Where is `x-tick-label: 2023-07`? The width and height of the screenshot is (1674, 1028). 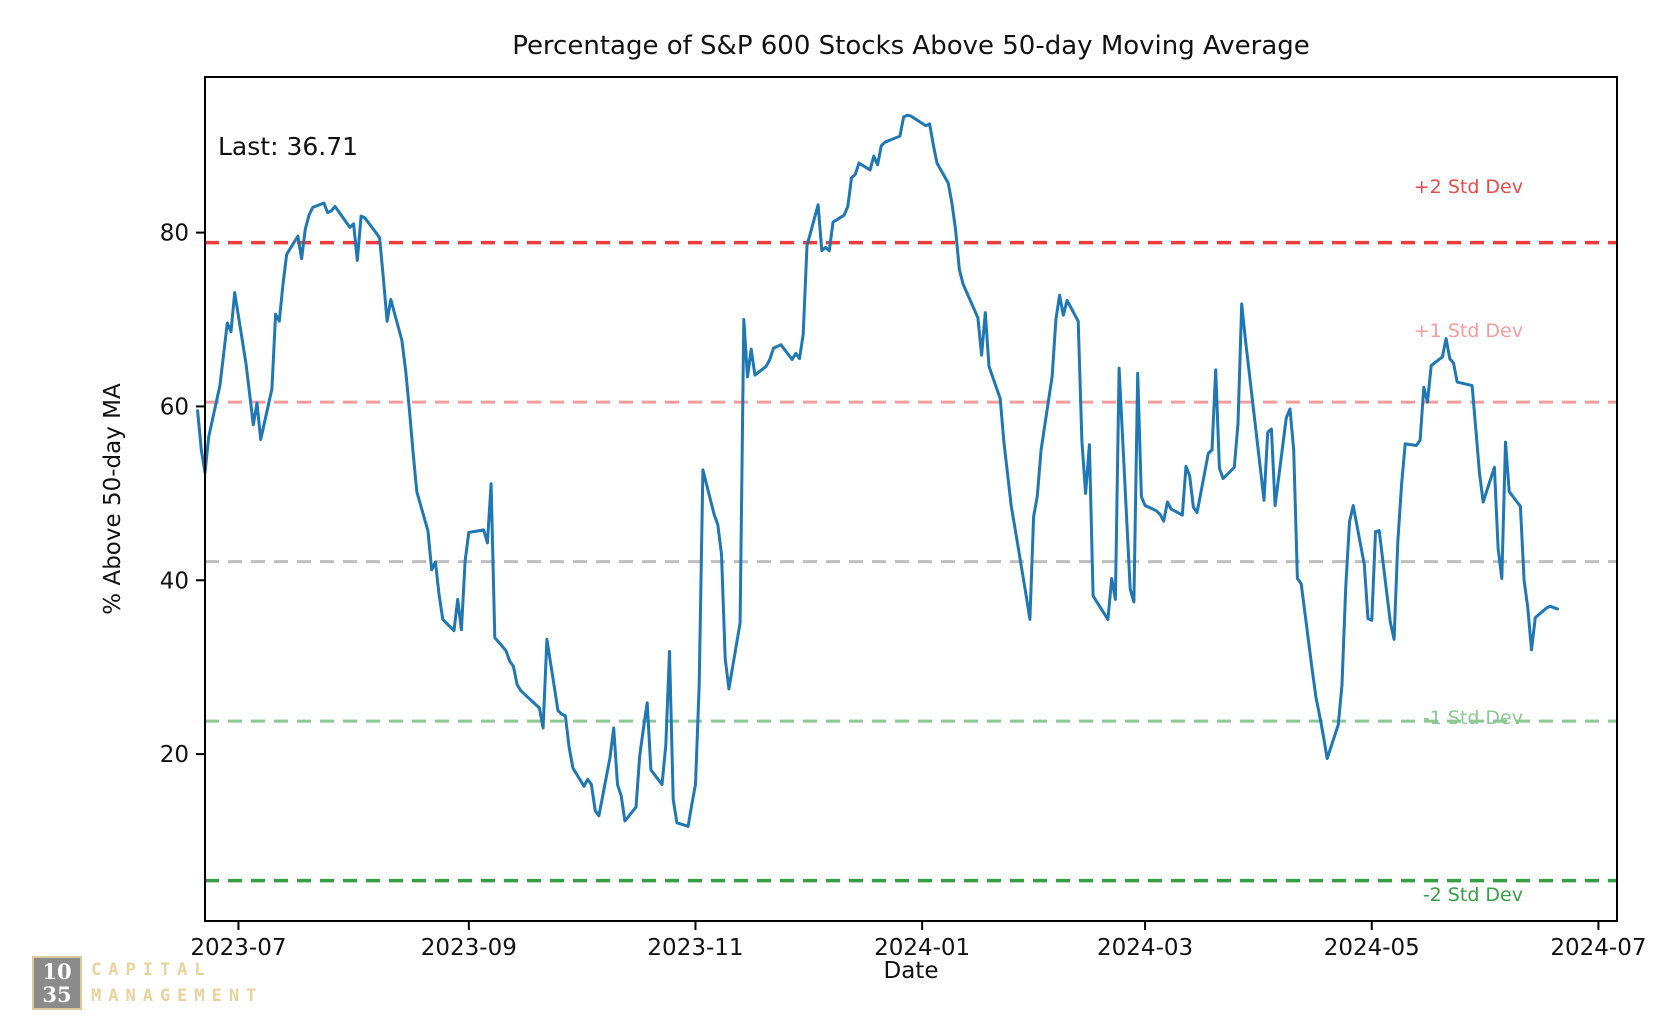 x-tick-label: 2023-07 is located at coordinates (238, 948).